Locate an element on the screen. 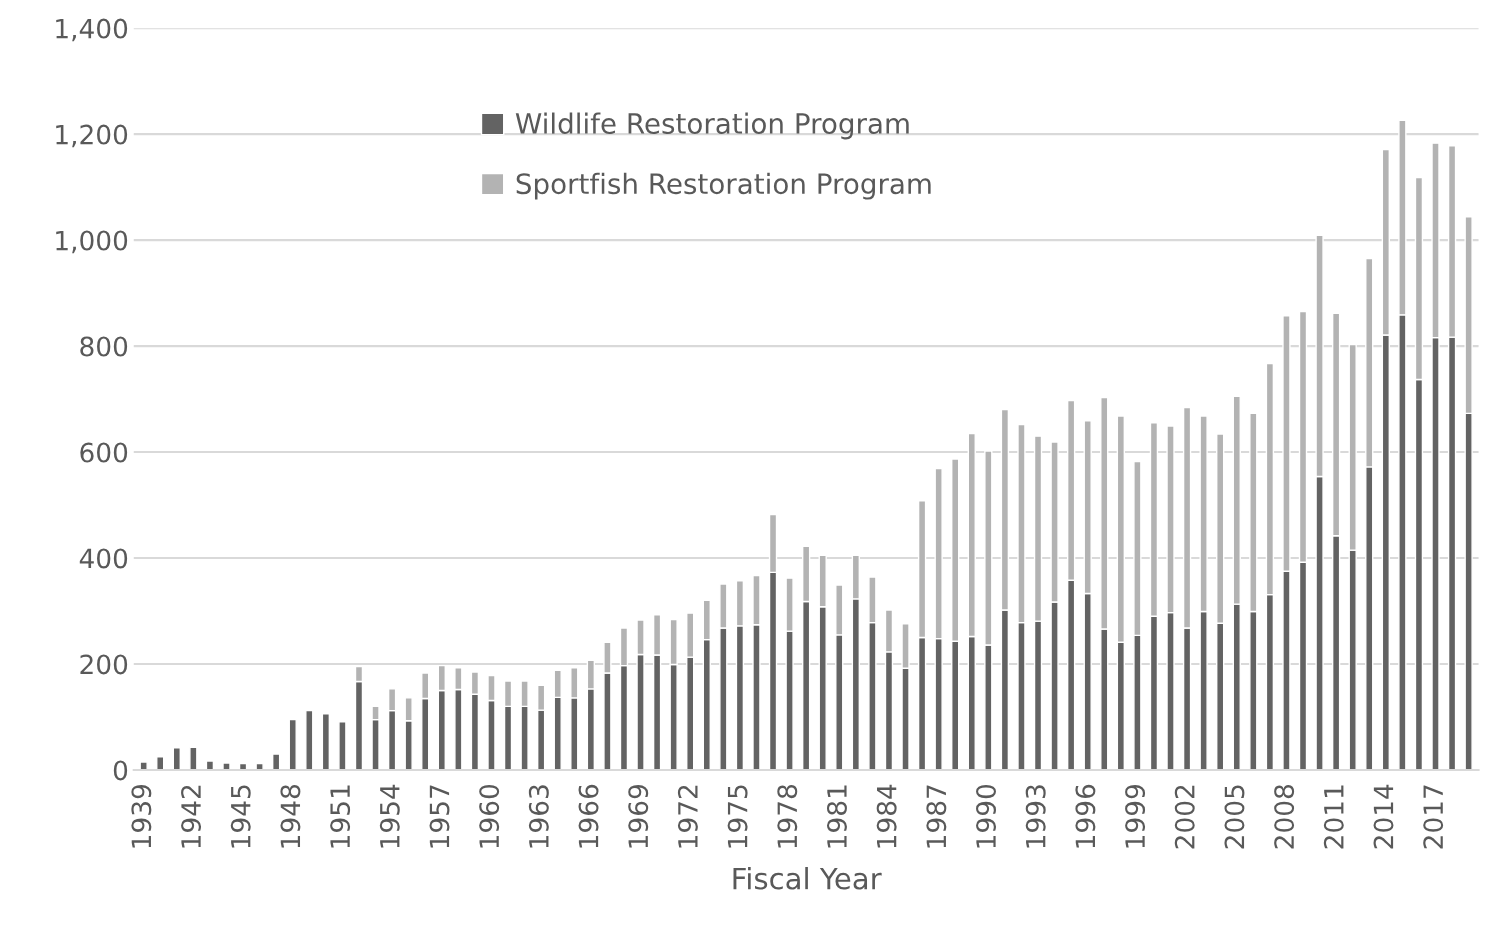 This screenshot has height=939, width=1486. x-tick-label: 1960 is located at coordinates (489, 816).